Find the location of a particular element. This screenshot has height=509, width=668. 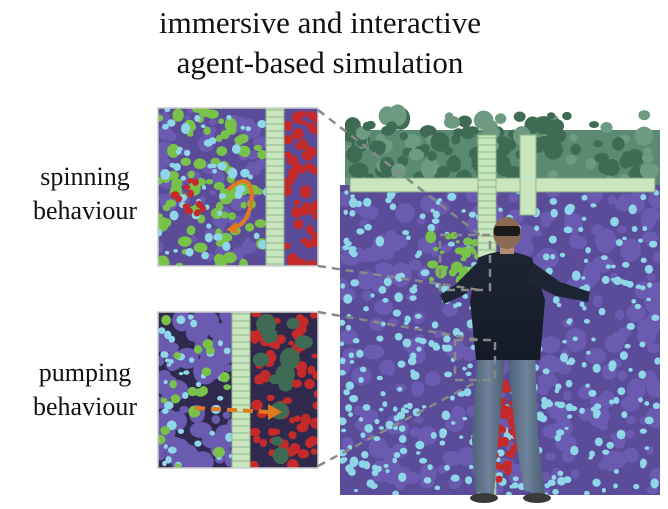

right-leg is located at coordinates (526, 423).